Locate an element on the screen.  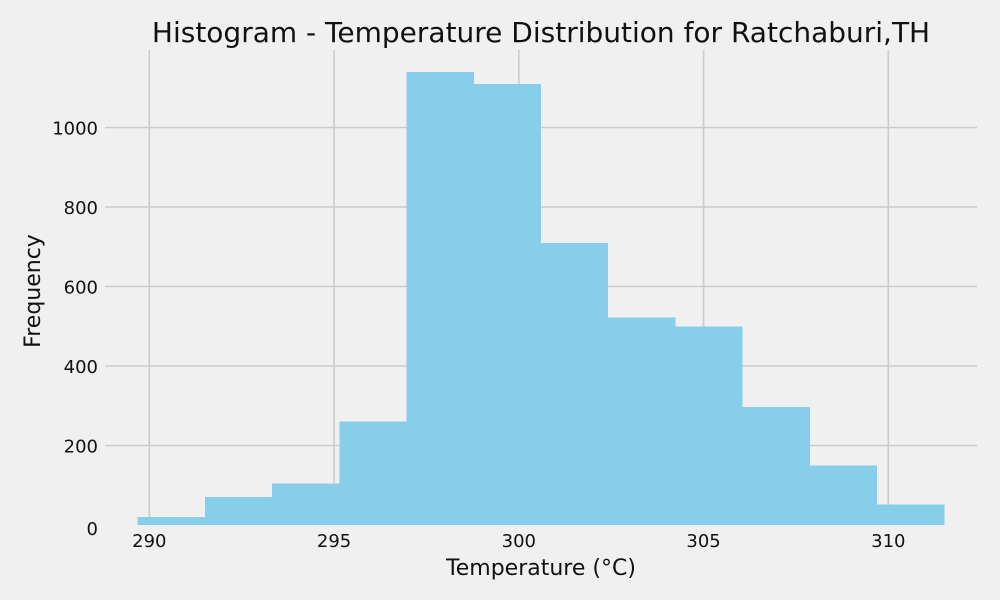
y-tick-label: 0 is located at coordinates (92, 529).